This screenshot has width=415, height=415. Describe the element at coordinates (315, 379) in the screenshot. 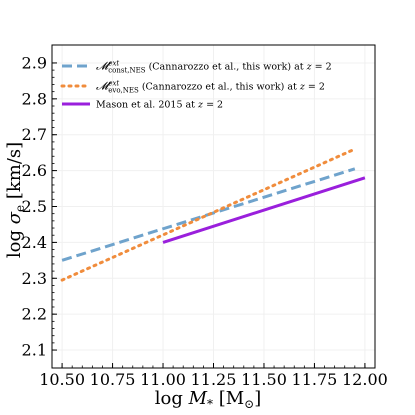

I see `x-tick-label: 11.75` at that location.